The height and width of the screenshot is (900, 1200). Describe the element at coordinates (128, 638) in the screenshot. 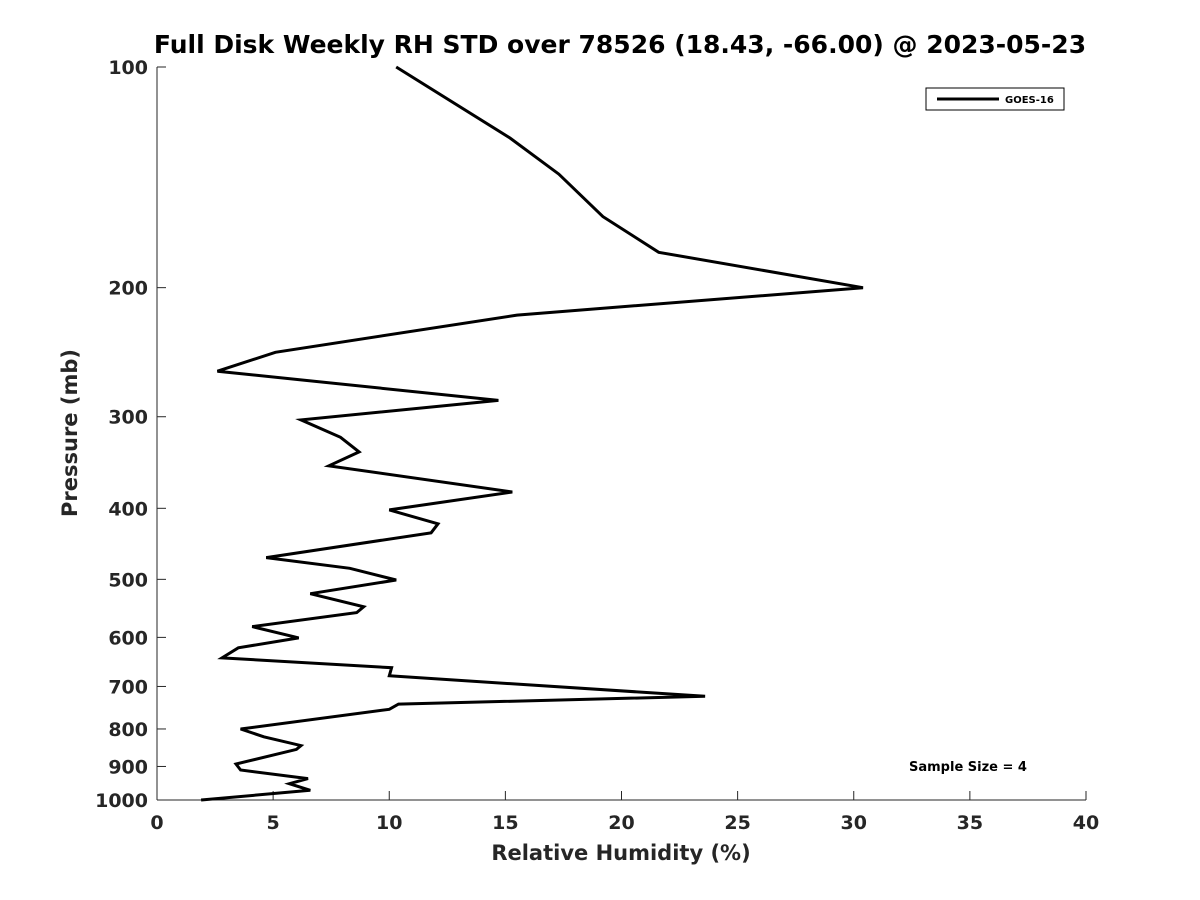

I see `y-tick-label: 600` at that location.